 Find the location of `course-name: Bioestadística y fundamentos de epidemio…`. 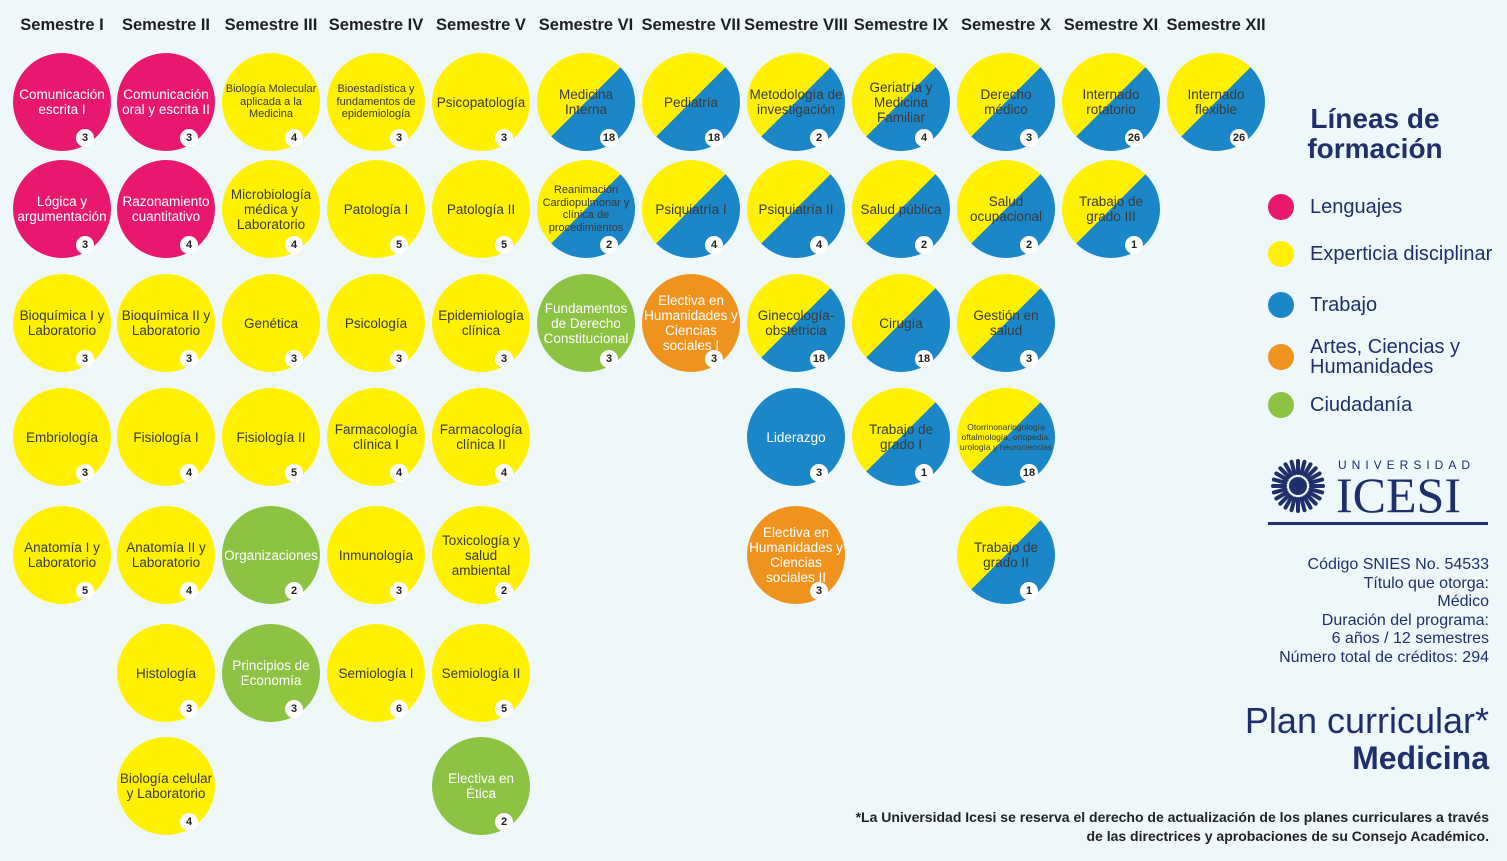

course-name: Bioestadística y fundamentos de epidemio… is located at coordinates (376, 102).